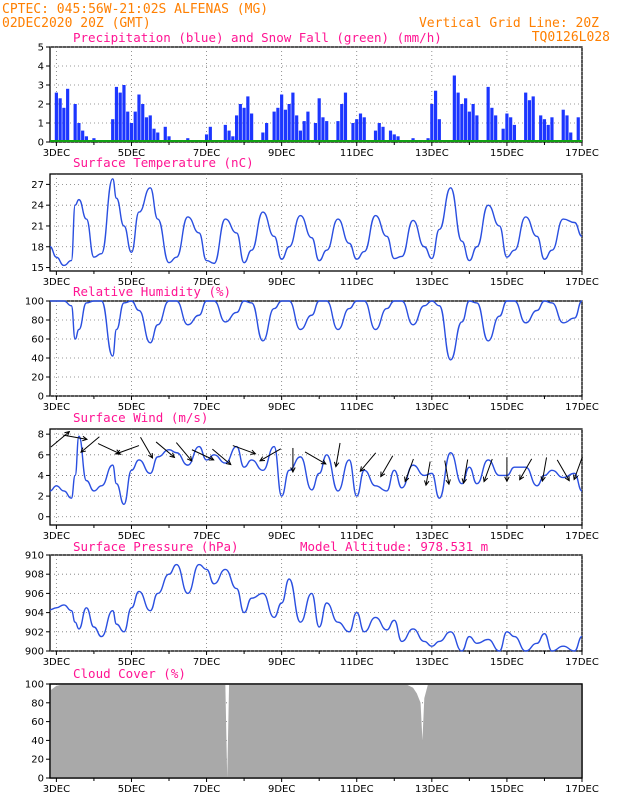 Image resolution: width=618 pixels, height=800 pixels. I want to click on pressure-xtick-label: 3DEC, so click(56, 662).